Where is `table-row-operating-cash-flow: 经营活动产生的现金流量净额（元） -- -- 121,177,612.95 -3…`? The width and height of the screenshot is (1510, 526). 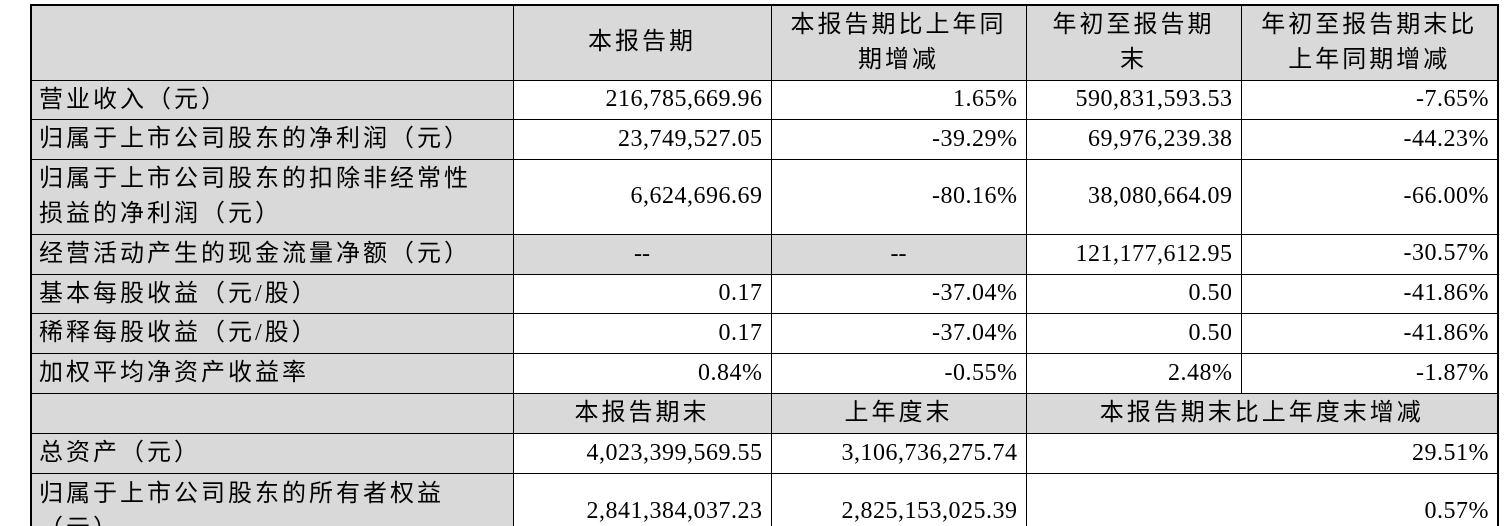 table-row-operating-cash-flow: 经营活动产生的现金流量净额（元） -- -- 121,177,612.95 -3… is located at coordinates (764, 254).